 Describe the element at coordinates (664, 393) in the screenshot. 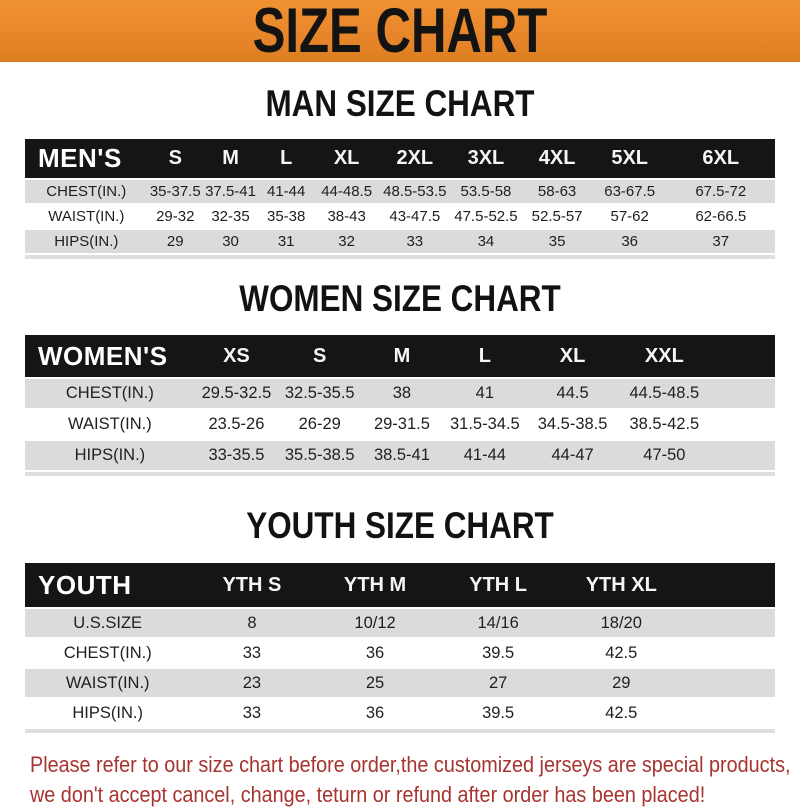

I see `size-value-cell: 44.5-48.5` at that location.